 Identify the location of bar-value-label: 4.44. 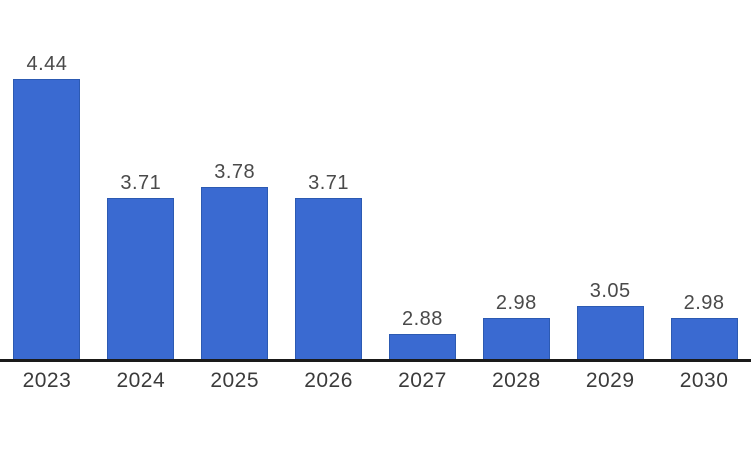
(47, 63).